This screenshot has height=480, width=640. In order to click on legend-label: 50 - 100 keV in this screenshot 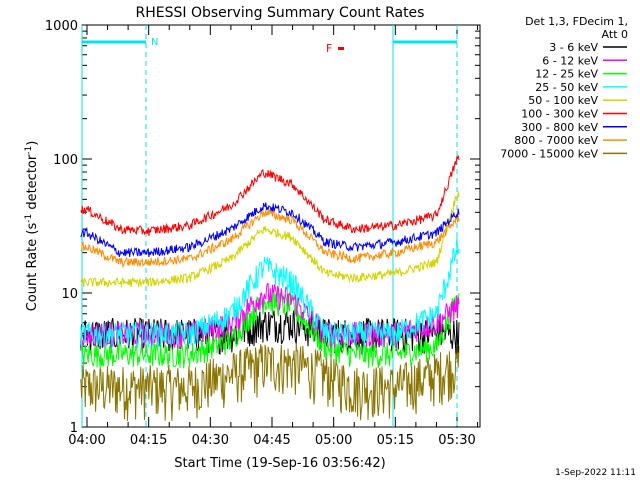, I will do `click(563, 100)`.